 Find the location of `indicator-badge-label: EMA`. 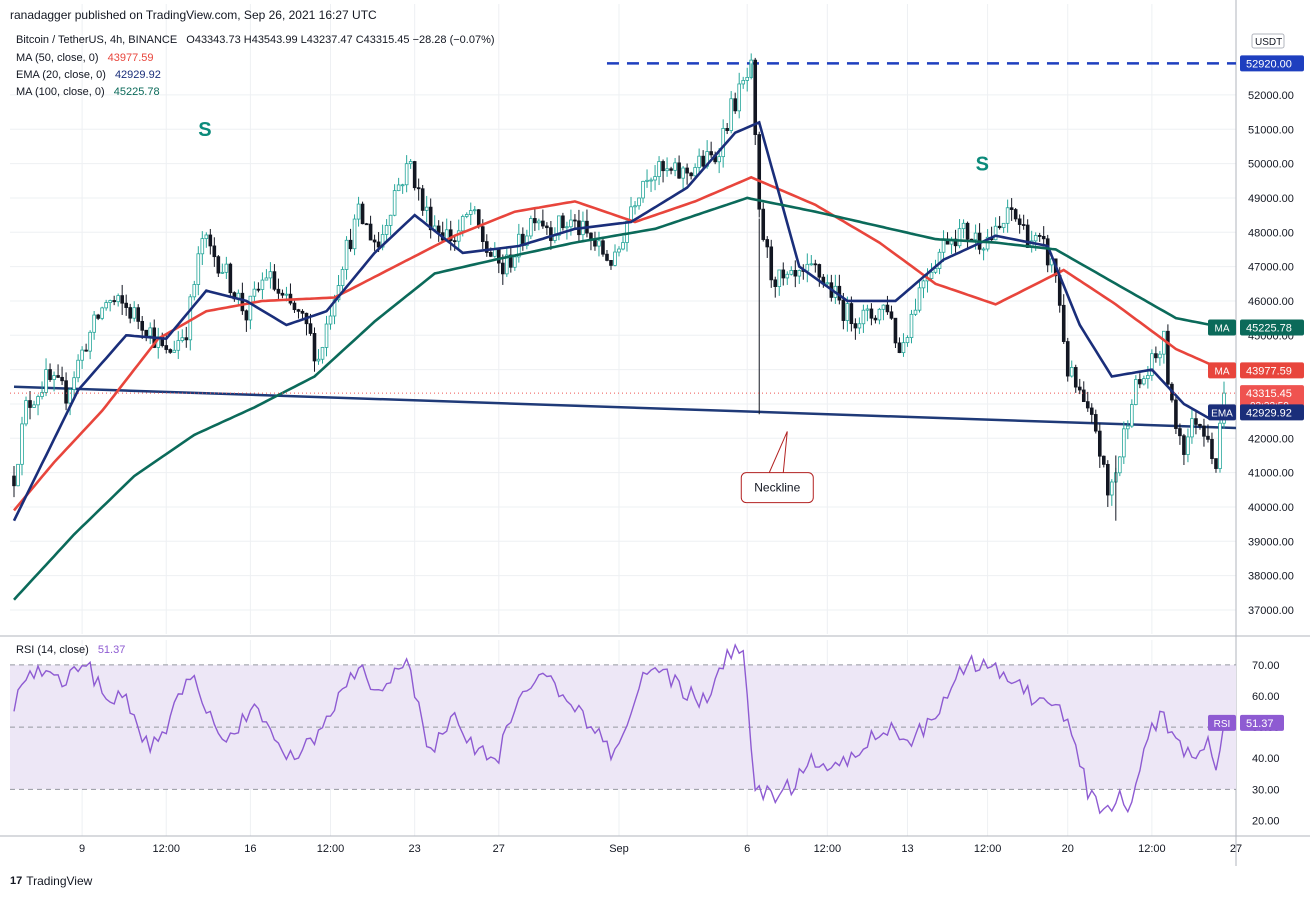

indicator-badge-label: EMA is located at coordinates (1222, 413).